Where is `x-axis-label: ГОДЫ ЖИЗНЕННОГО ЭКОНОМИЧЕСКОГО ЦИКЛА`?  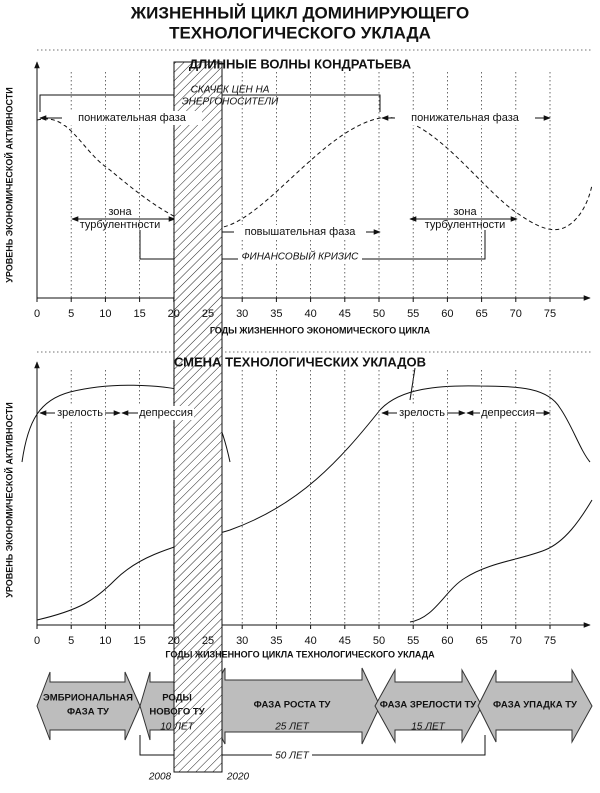
x-axis-label: ГОДЫ ЖИЗНЕННОГО ЭКОНОМИЧЕСКОГО ЦИКЛА is located at coordinates (320, 330).